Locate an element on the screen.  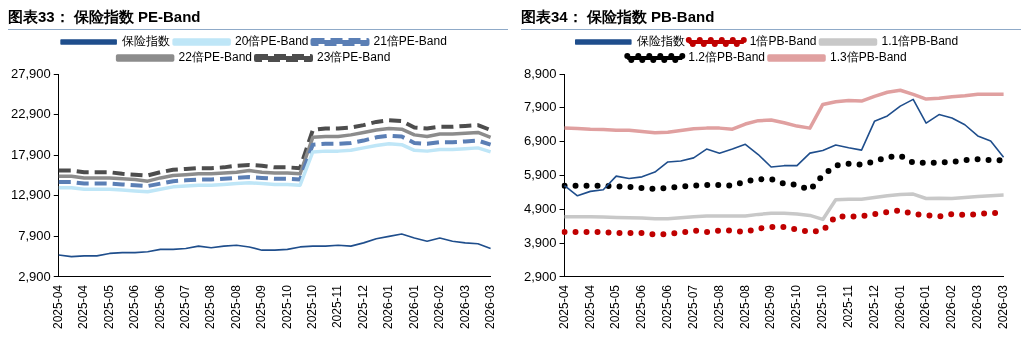
legend-label: 22倍PE-Band is located at coordinates (215, 57).